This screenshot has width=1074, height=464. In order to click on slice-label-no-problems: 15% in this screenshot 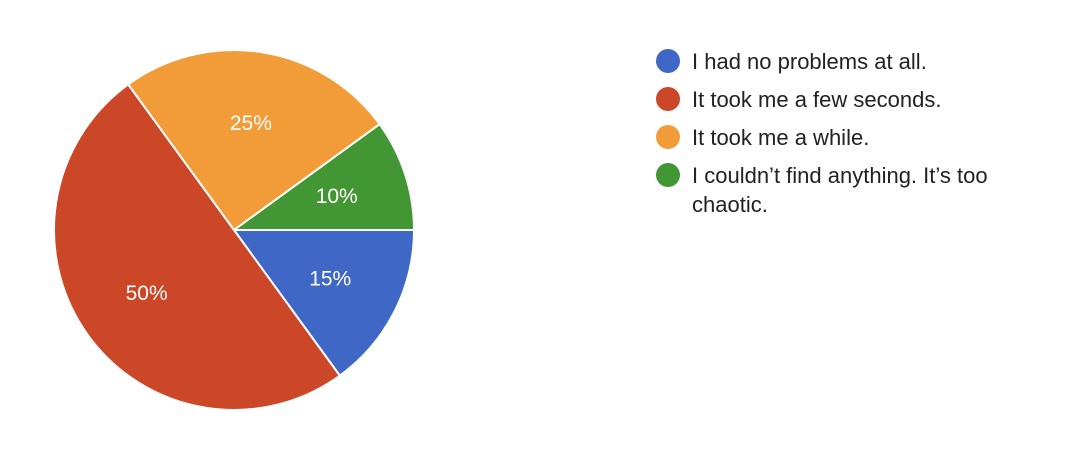, I will do `click(330, 279)`.